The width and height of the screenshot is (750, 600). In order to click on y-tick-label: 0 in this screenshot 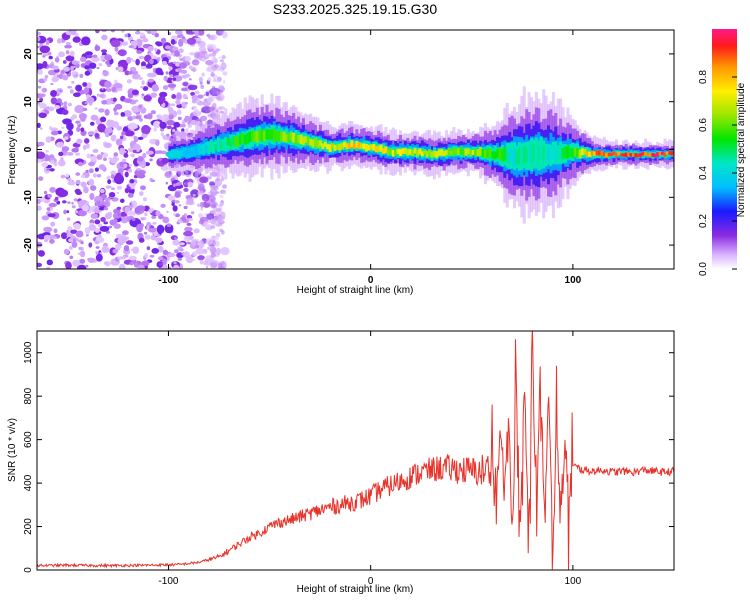, I will do `click(28, 570)`.